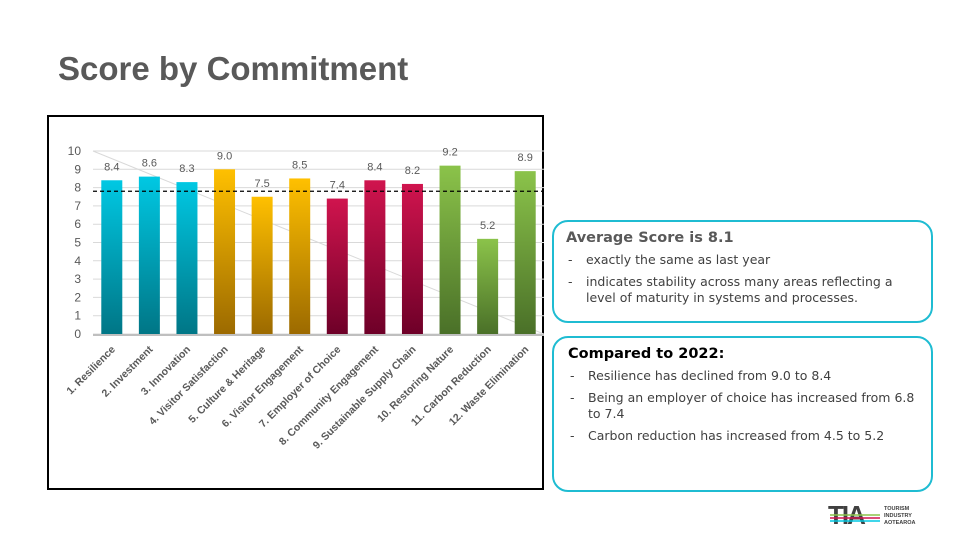 The width and height of the screenshot is (960, 540). I want to click on data-label: 8.3, so click(186, 169).